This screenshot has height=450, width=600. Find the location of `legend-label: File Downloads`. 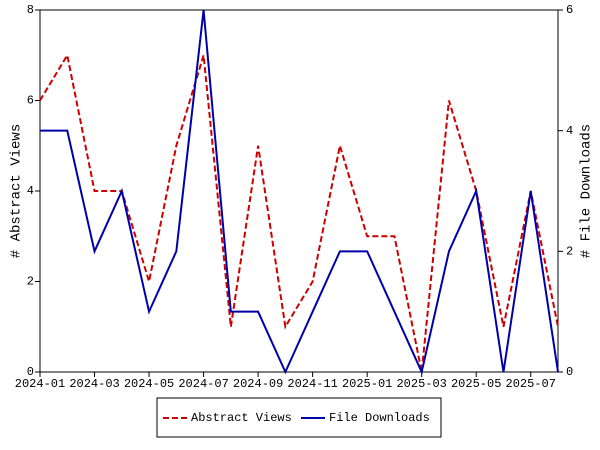

legend-label: File Downloads is located at coordinates (379, 418).